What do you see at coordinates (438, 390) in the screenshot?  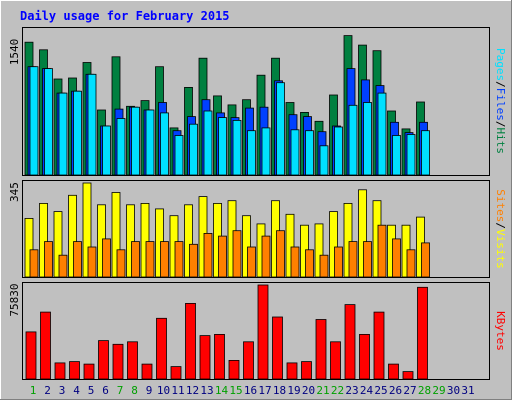 I see `x-tick-label-29: 29` at bounding box center [438, 390].